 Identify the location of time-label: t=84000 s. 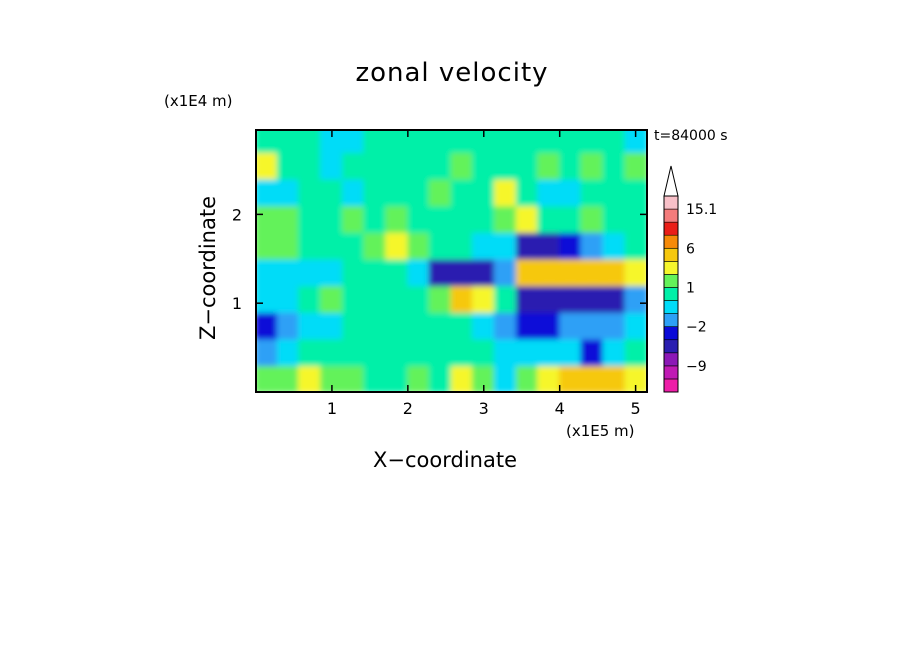
(691, 136).